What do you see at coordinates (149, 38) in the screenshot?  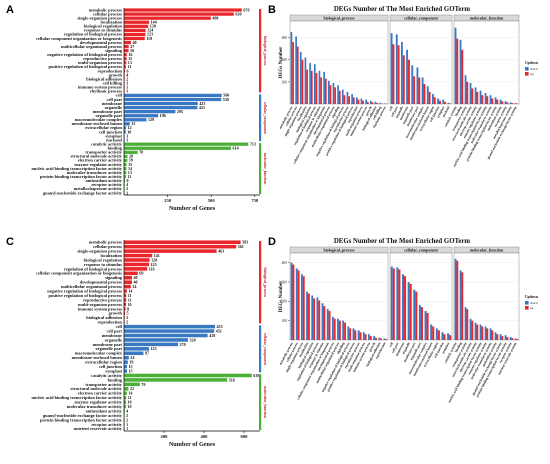 I see `value-label: 119` at bounding box center [149, 38].